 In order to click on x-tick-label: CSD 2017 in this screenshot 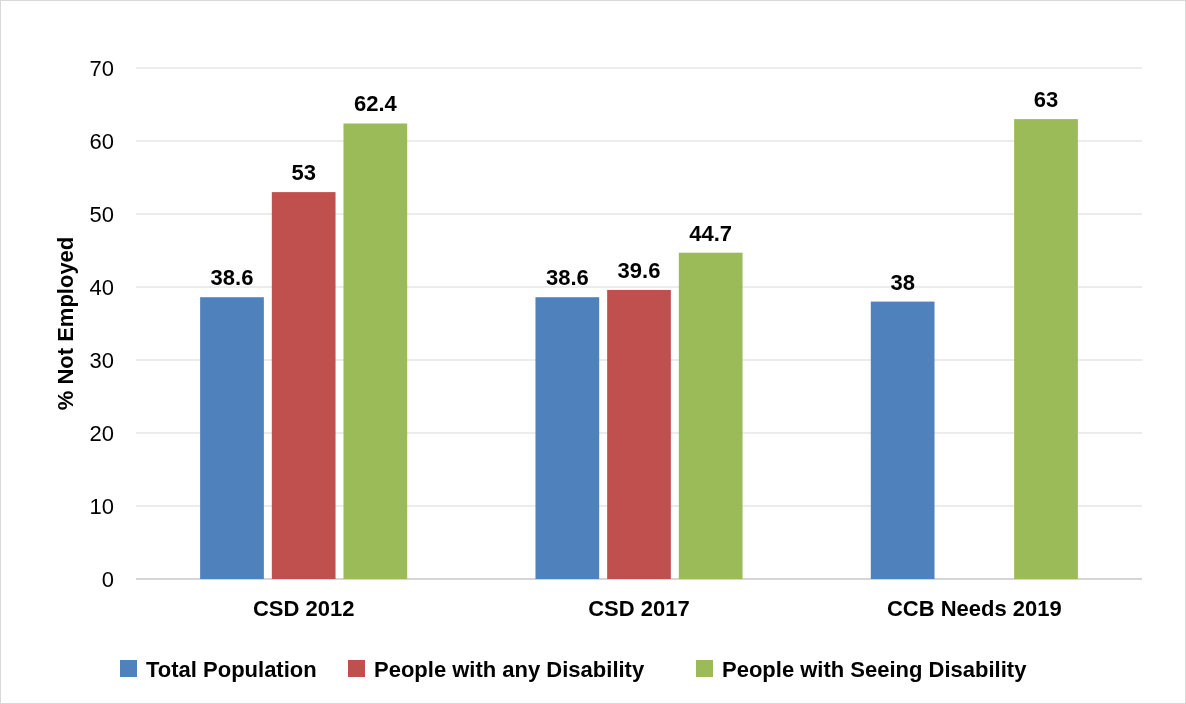, I will do `click(639, 608)`.